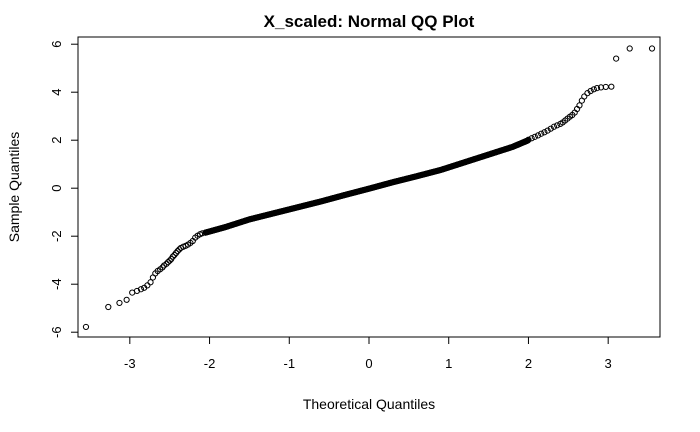  Describe the element at coordinates (56, 332) in the screenshot. I see `y-tick-label: -6` at that location.